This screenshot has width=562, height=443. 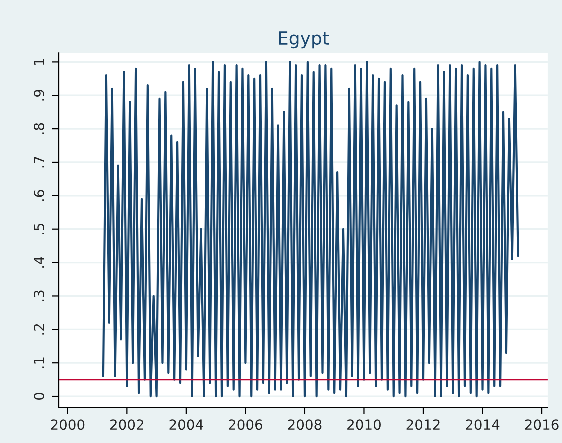 I want to click on x-tick-label: 2012, so click(x=423, y=425).